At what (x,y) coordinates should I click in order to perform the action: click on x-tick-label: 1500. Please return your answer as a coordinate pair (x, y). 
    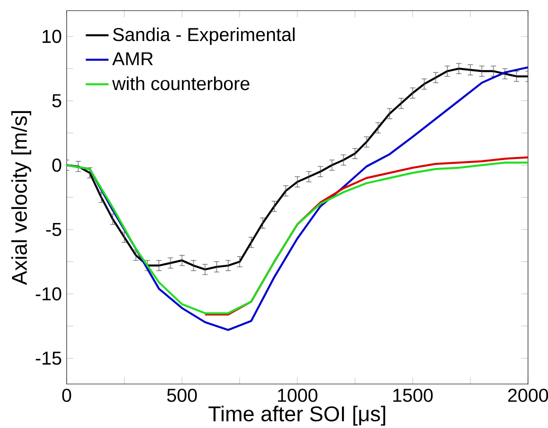
    Looking at the image, I should click on (413, 395).